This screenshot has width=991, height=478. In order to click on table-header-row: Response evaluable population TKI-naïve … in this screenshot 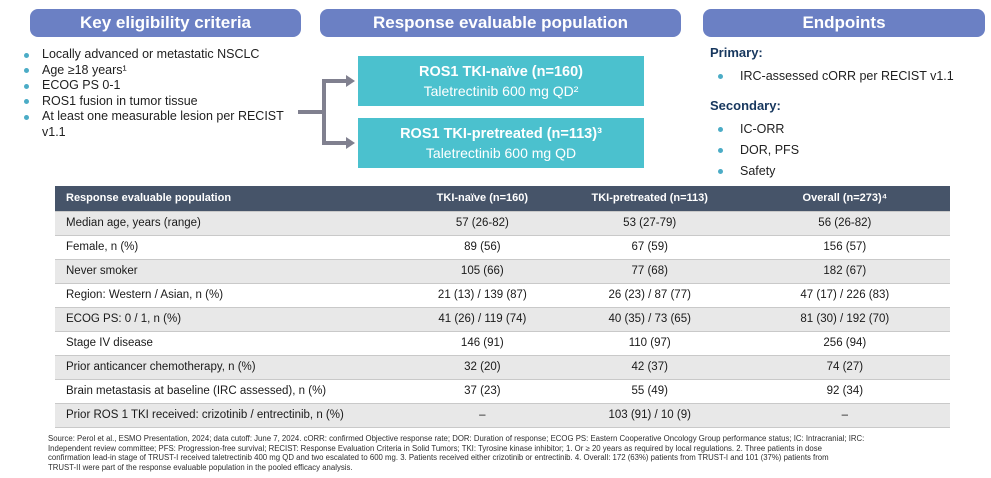, I will do `click(502, 198)`.